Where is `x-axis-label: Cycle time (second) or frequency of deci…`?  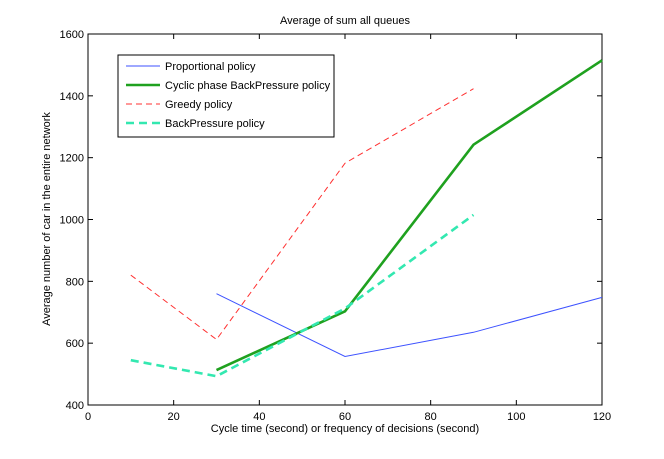 x-axis-label: Cycle time (second) or frequency of deci… is located at coordinates (345, 429).